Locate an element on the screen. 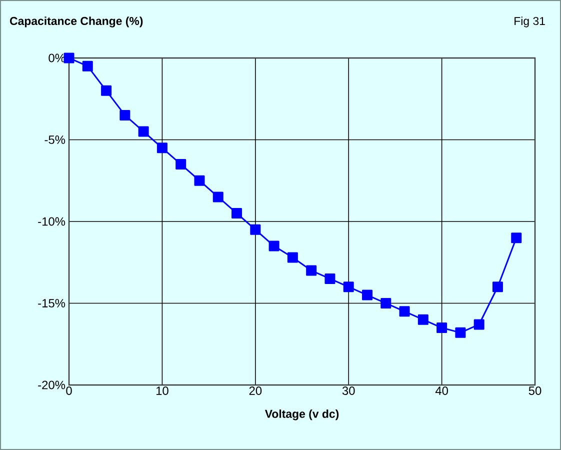 This screenshot has height=450, width=561. x-axis-title: Voltage (v dc) is located at coordinates (301, 415).